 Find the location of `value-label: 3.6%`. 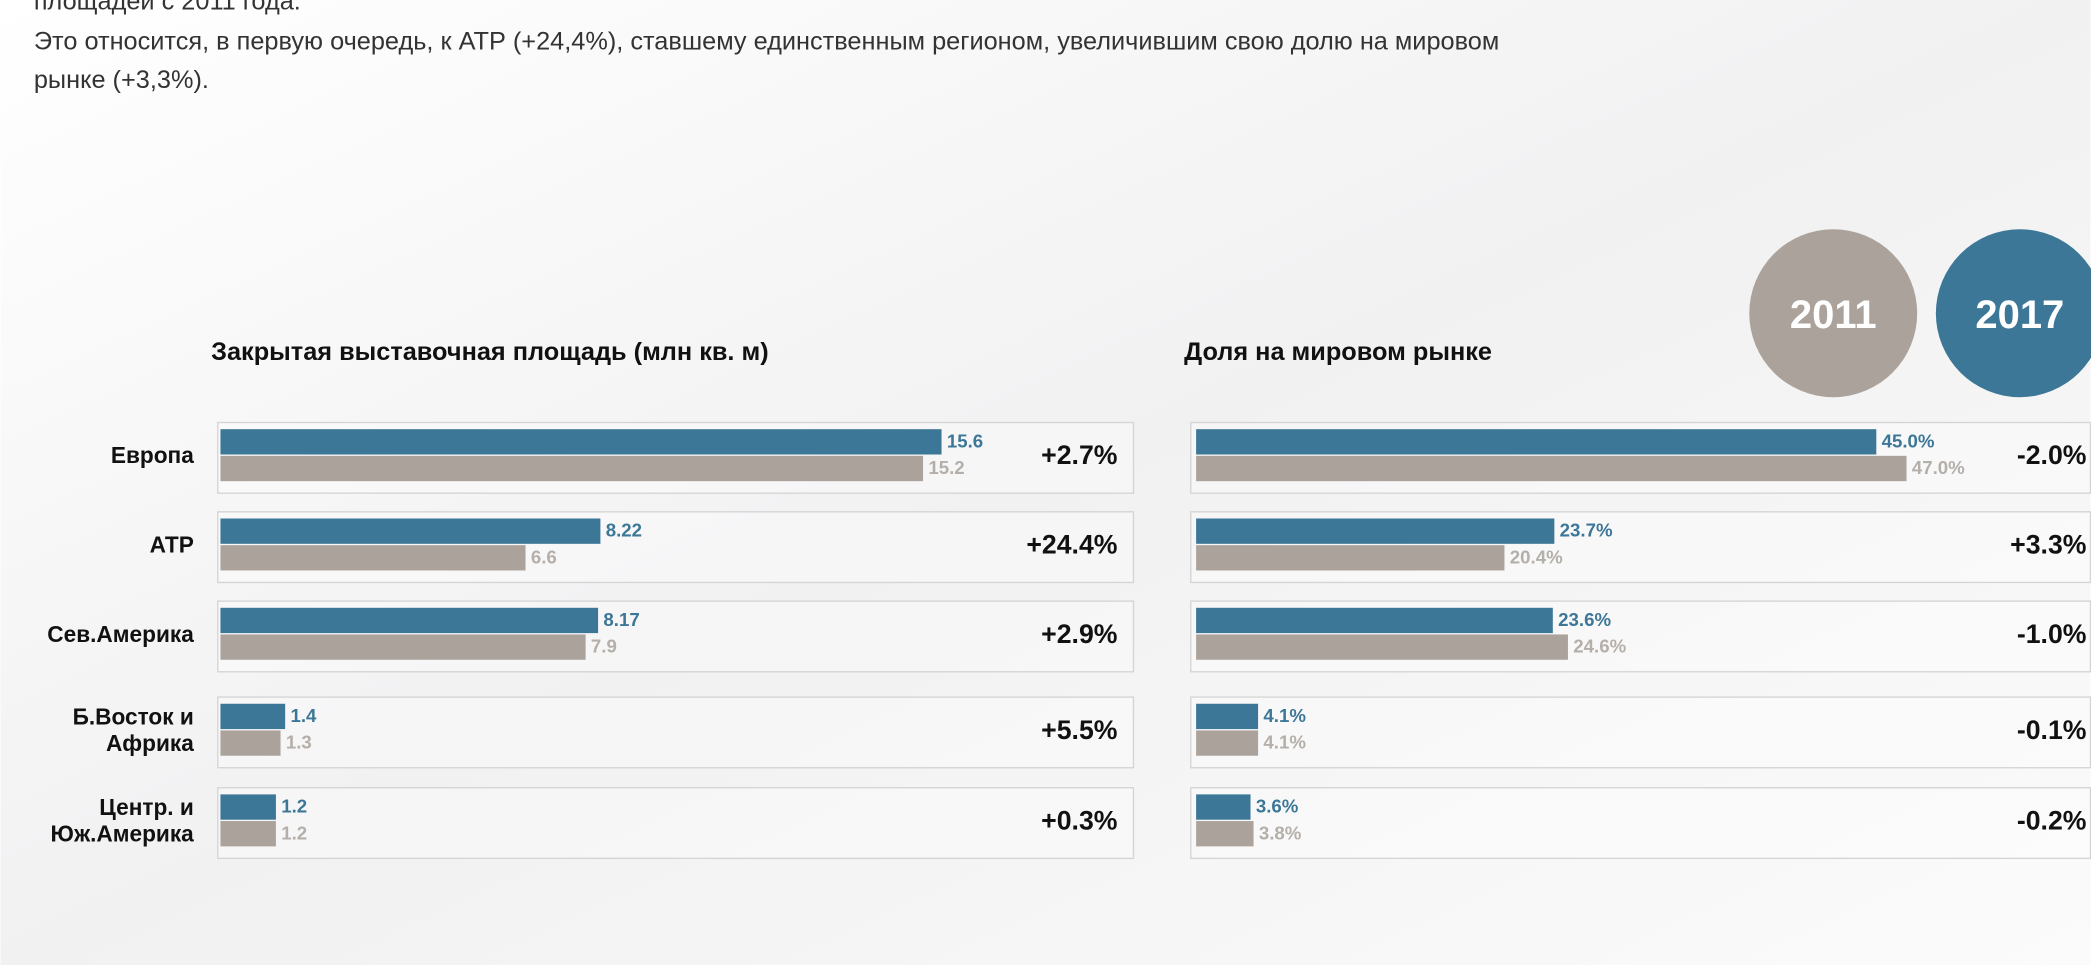

value-label: 3.6% is located at coordinates (1277, 806).